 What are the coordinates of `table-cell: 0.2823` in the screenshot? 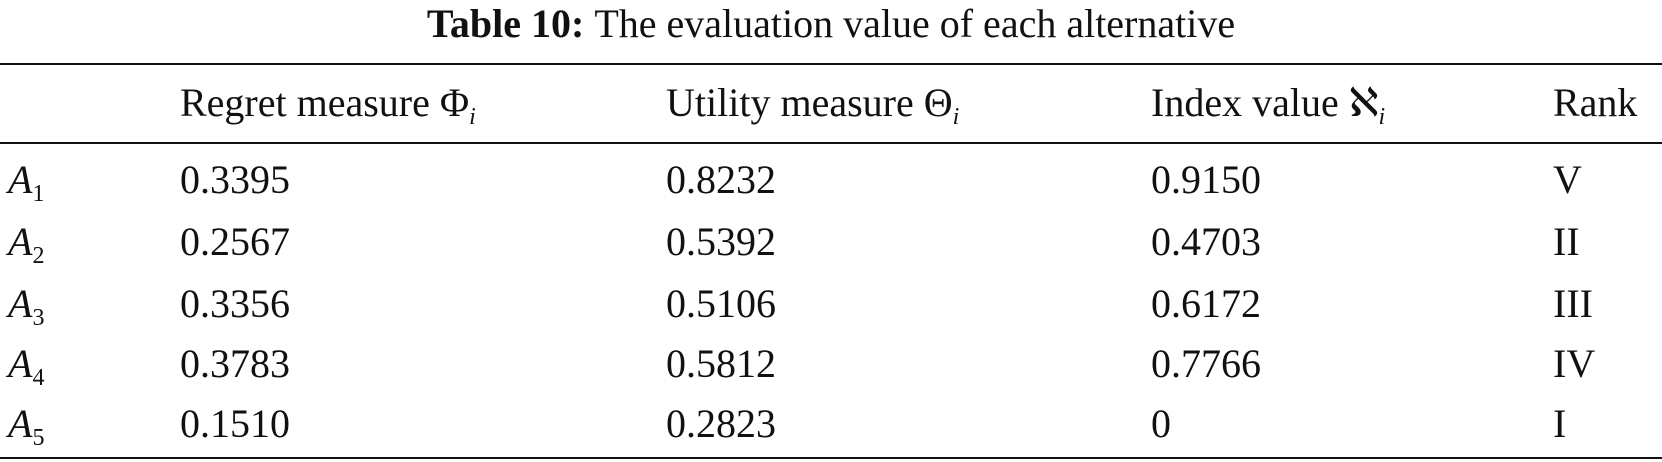 It's located at (721, 423).